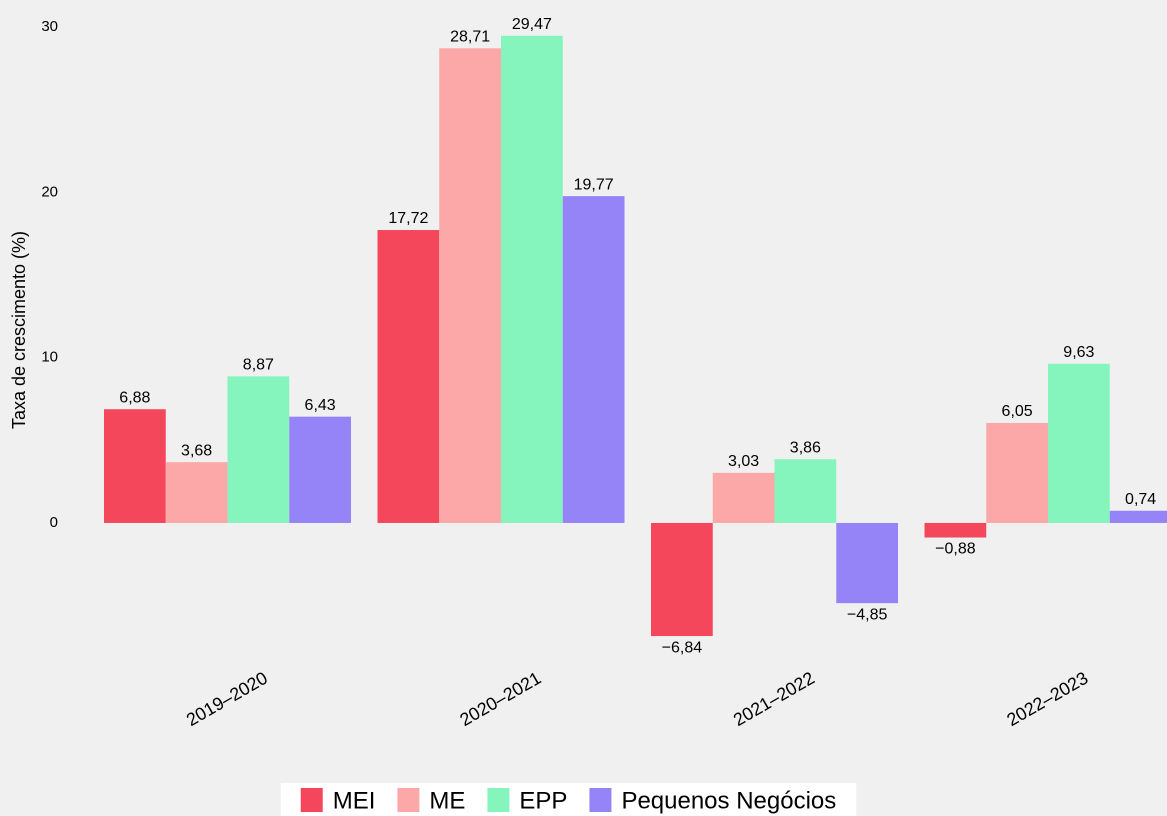 Image resolution: width=1167 pixels, height=816 pixels. I want to click on data-label: 29,47, so click(532, 24).